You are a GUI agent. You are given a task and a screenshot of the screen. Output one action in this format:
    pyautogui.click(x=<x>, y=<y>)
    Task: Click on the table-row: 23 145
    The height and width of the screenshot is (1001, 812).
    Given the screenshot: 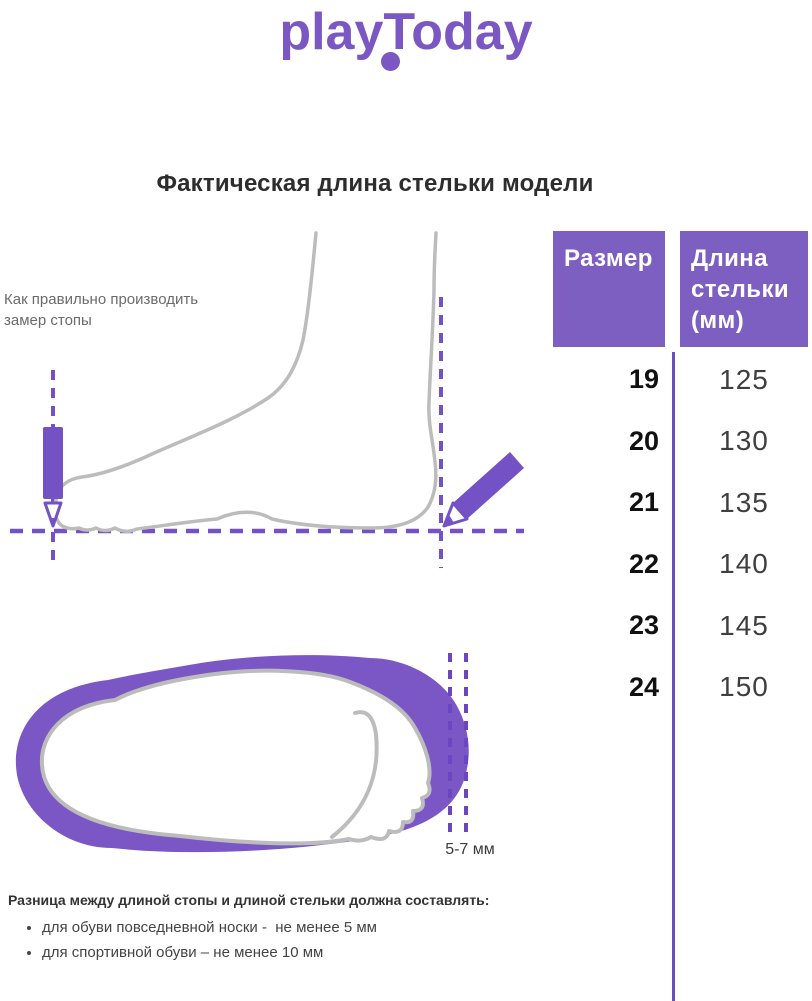 What is the action you would take?
    pyautogui.click(x=680, y=626)
    